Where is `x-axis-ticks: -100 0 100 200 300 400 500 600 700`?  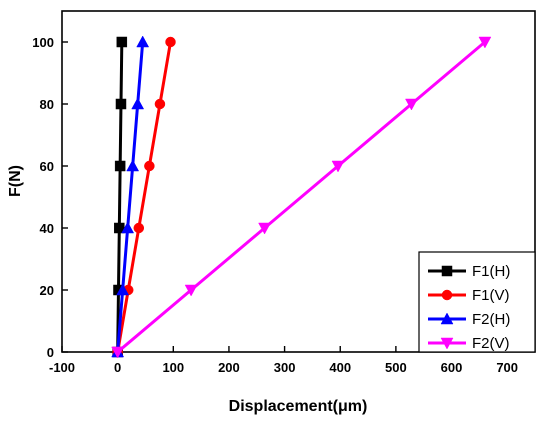
x-axis-ticks: -100 0 100 200 300 400 500 600 700 is located at coordinates (283, 360).